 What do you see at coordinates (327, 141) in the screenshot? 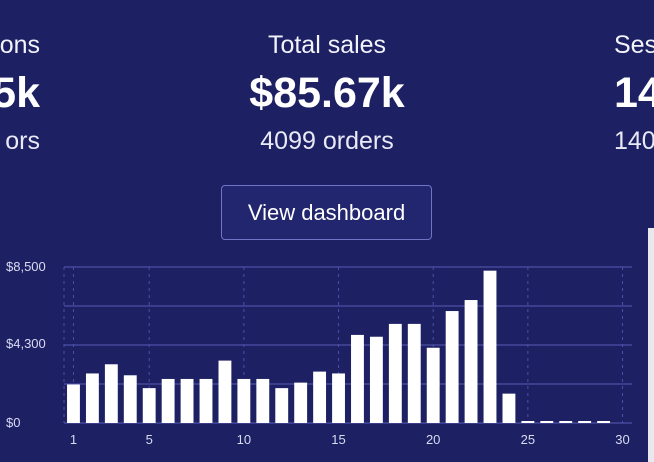
I see `stat-sub: 4099 orders` at bounding box center [327, 141].